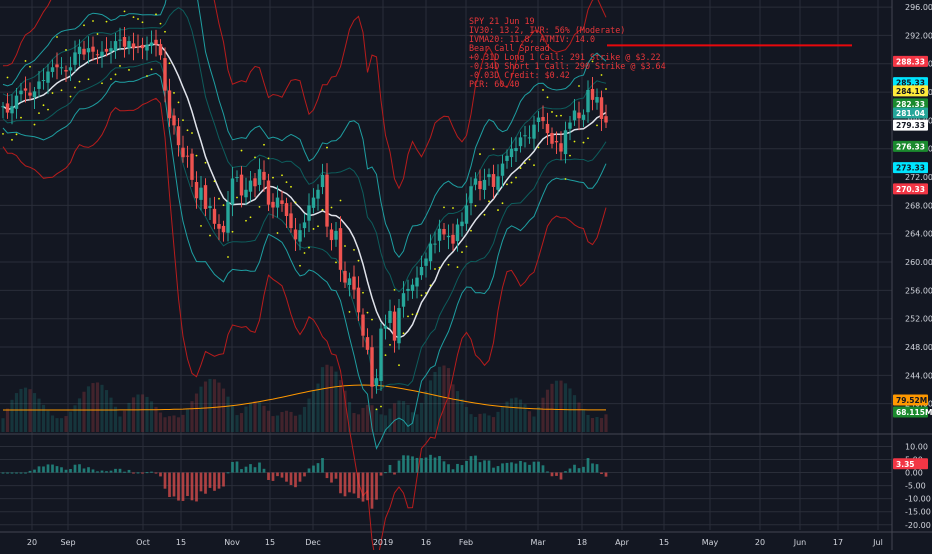  I want to click on time-tick-label: 20, so click(32, 542).